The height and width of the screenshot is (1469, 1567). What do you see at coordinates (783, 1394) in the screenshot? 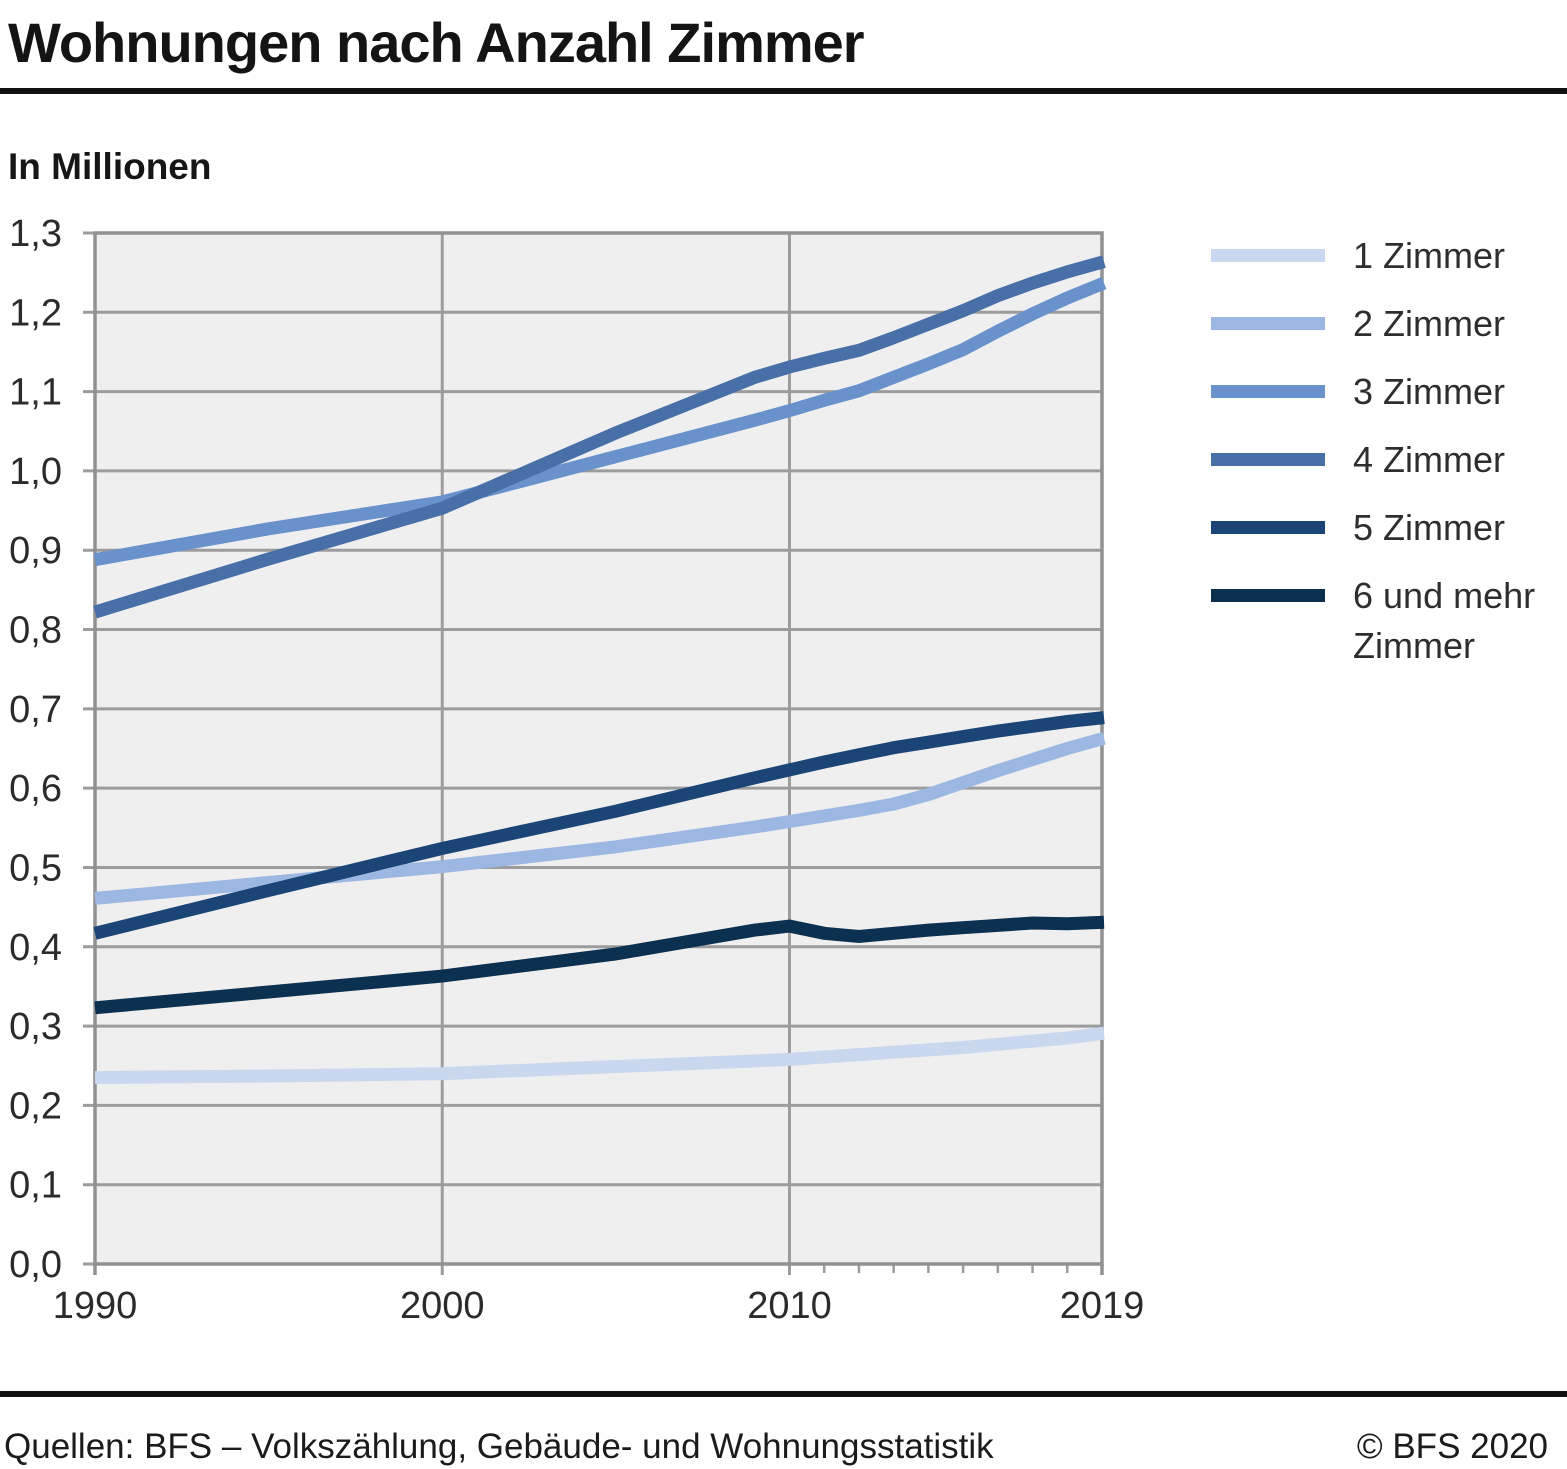
I see `footer-divider` at bounding box center [783, 1394].